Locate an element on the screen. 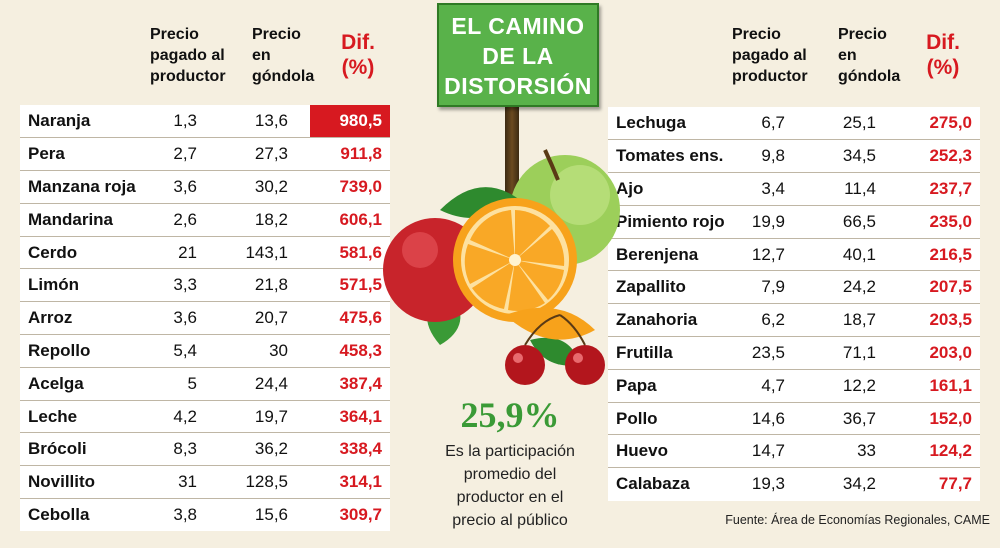  shelf-price: 30 is located at coordinates (278, 350).